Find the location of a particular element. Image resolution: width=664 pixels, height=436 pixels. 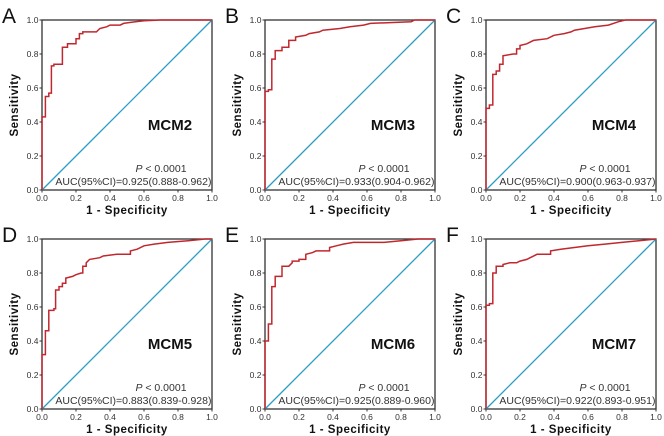

auc-label: AUC(95%CI)=0.925(0.889-0.960) is located at coordinates (356, 401).